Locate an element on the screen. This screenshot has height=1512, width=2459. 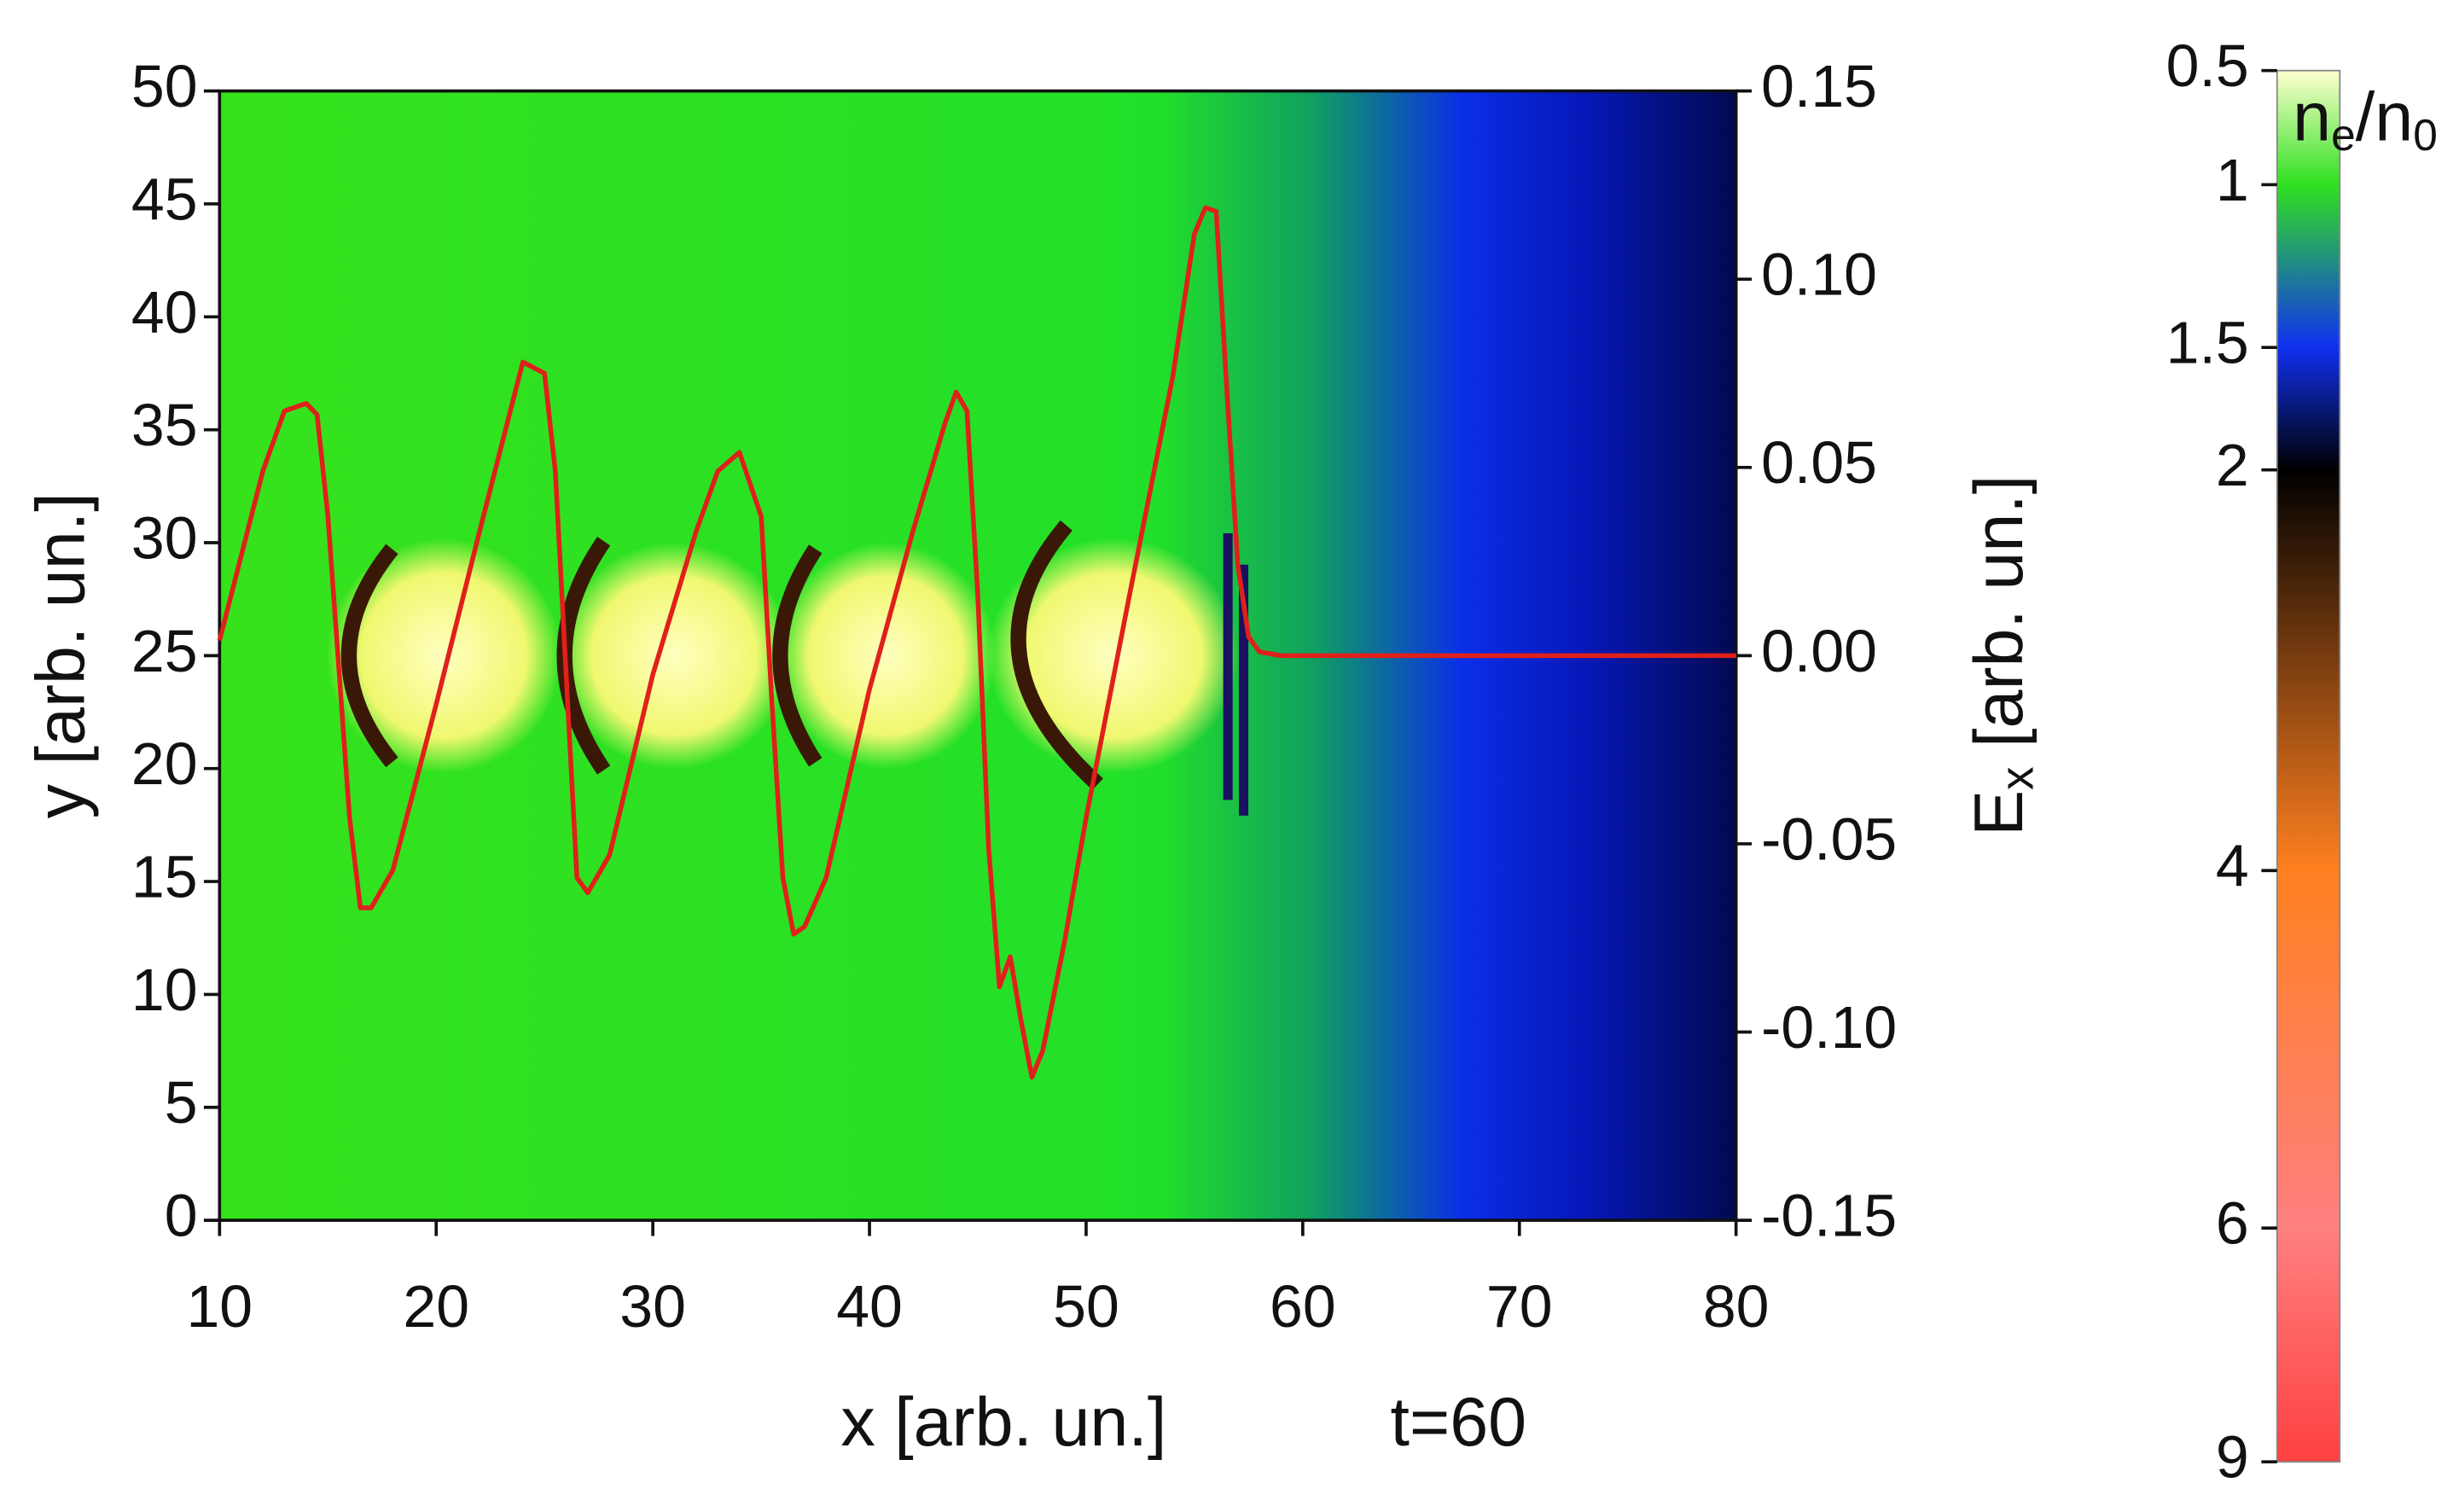
y2-tick-label: 0.00 is located at coordinates (1819, 651).